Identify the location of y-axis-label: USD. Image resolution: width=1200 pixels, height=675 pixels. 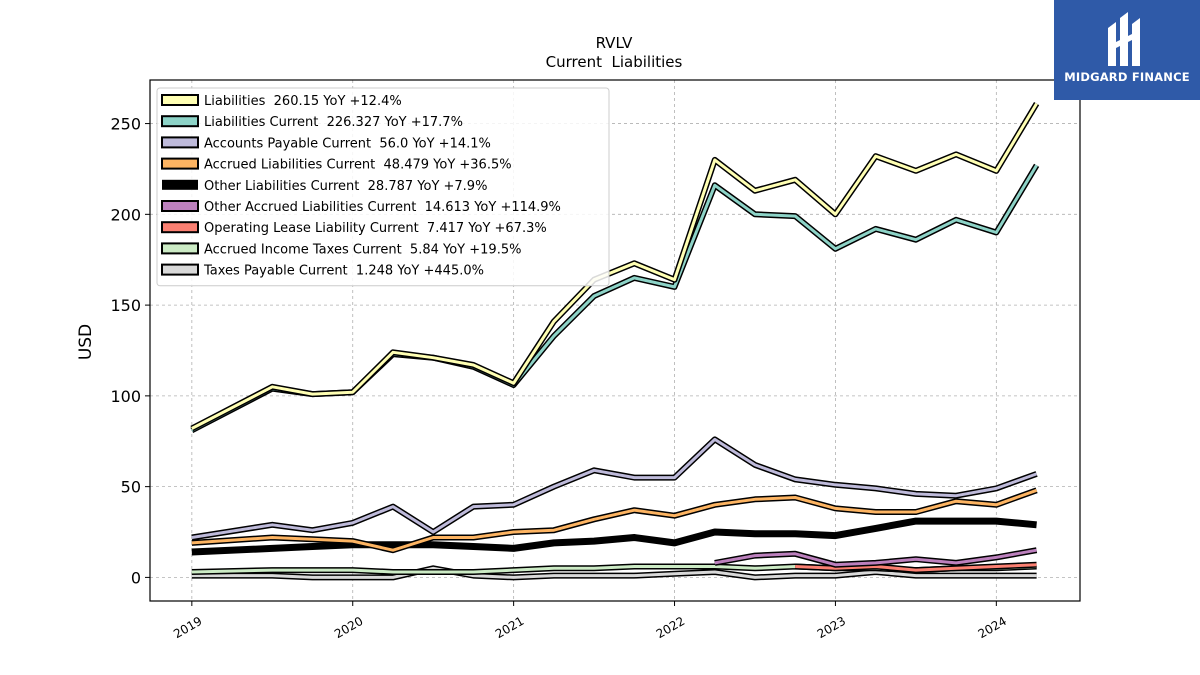
(86, 342).